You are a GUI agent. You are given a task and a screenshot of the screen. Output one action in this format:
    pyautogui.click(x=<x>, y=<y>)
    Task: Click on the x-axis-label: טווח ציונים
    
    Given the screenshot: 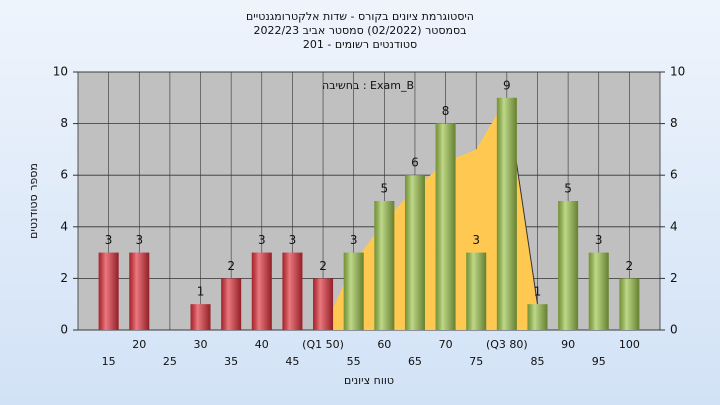 What is the action you would take?
    pyautogui.click(x=369, y=380)
    